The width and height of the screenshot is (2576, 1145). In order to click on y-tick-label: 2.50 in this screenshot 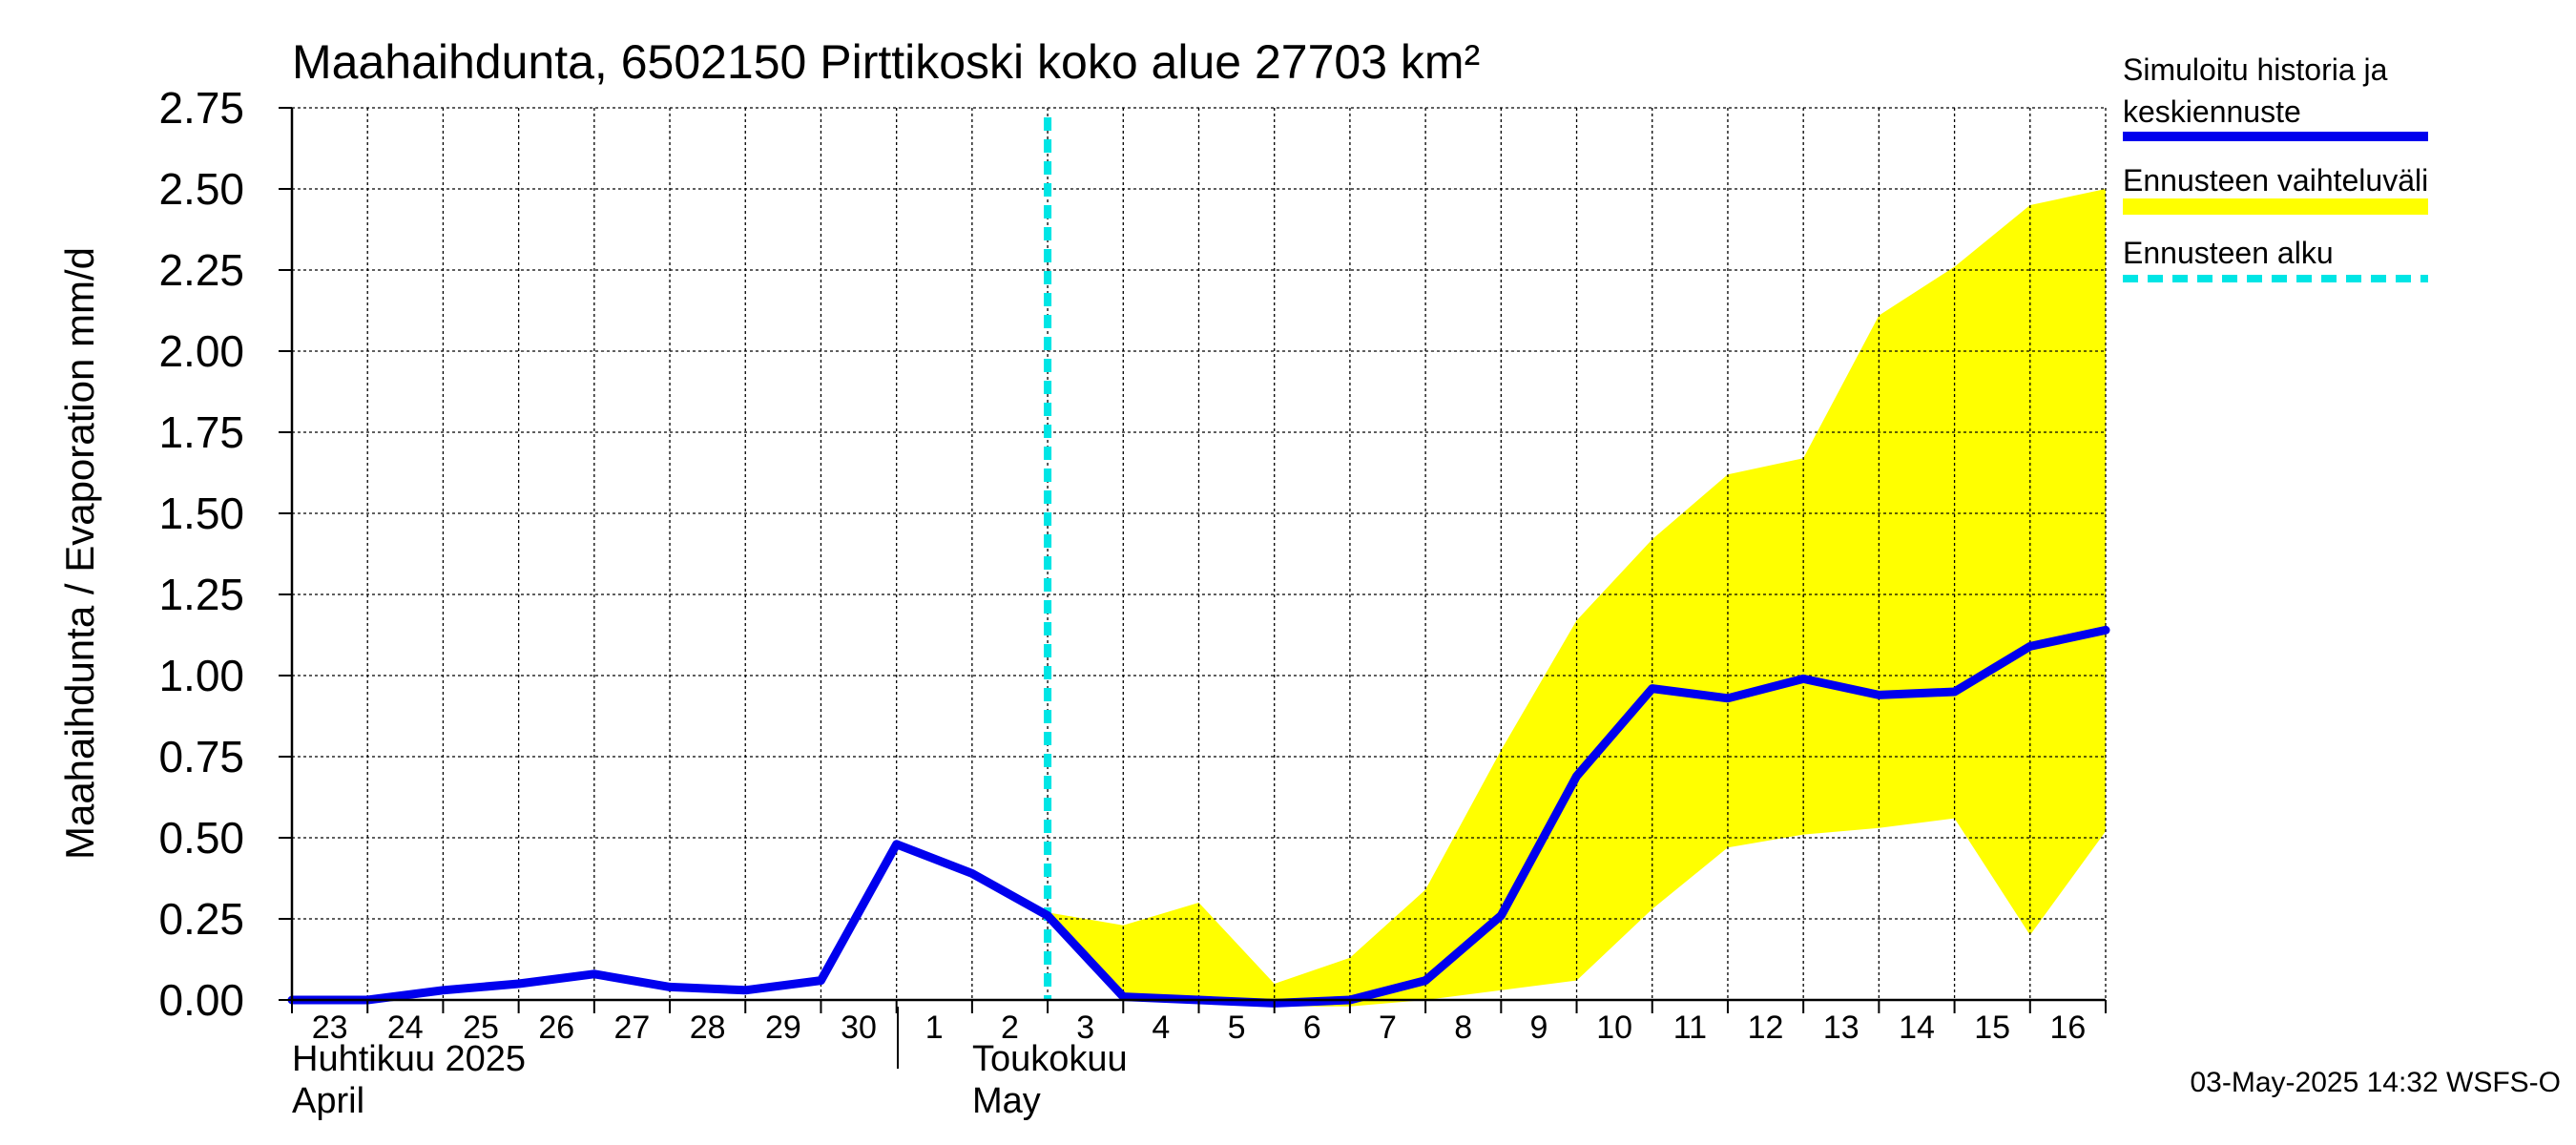, I will do `click(201, 189)`.